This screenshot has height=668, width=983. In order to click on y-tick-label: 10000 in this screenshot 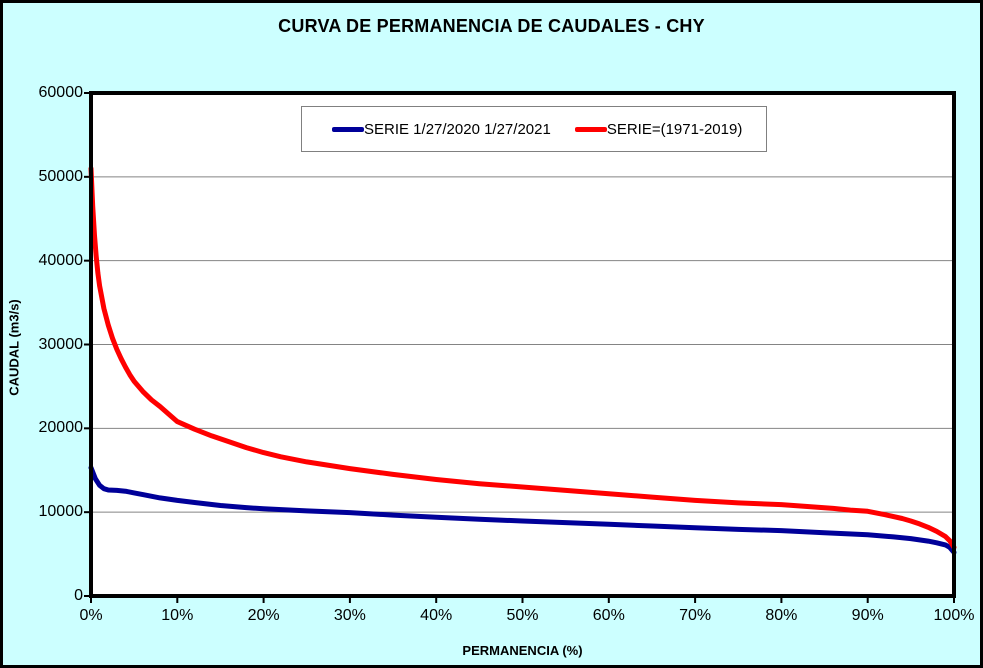, I will do `click(61, 512)`.